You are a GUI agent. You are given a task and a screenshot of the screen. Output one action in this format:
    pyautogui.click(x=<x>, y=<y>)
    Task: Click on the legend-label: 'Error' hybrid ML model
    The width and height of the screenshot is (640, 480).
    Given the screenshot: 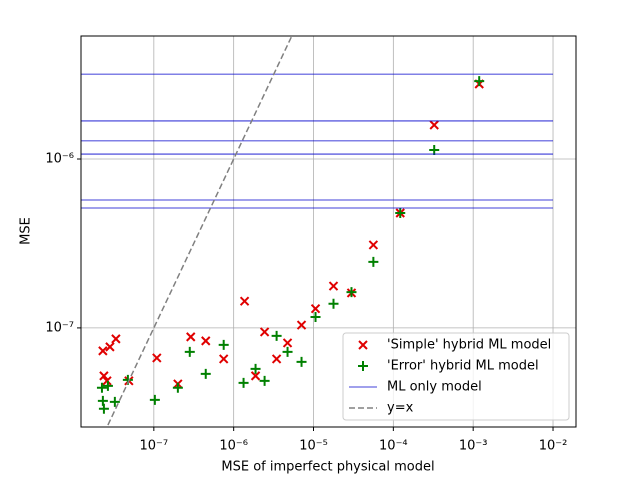 What is the action you would take?
    pyautogui.click(x=463, y=366)
    